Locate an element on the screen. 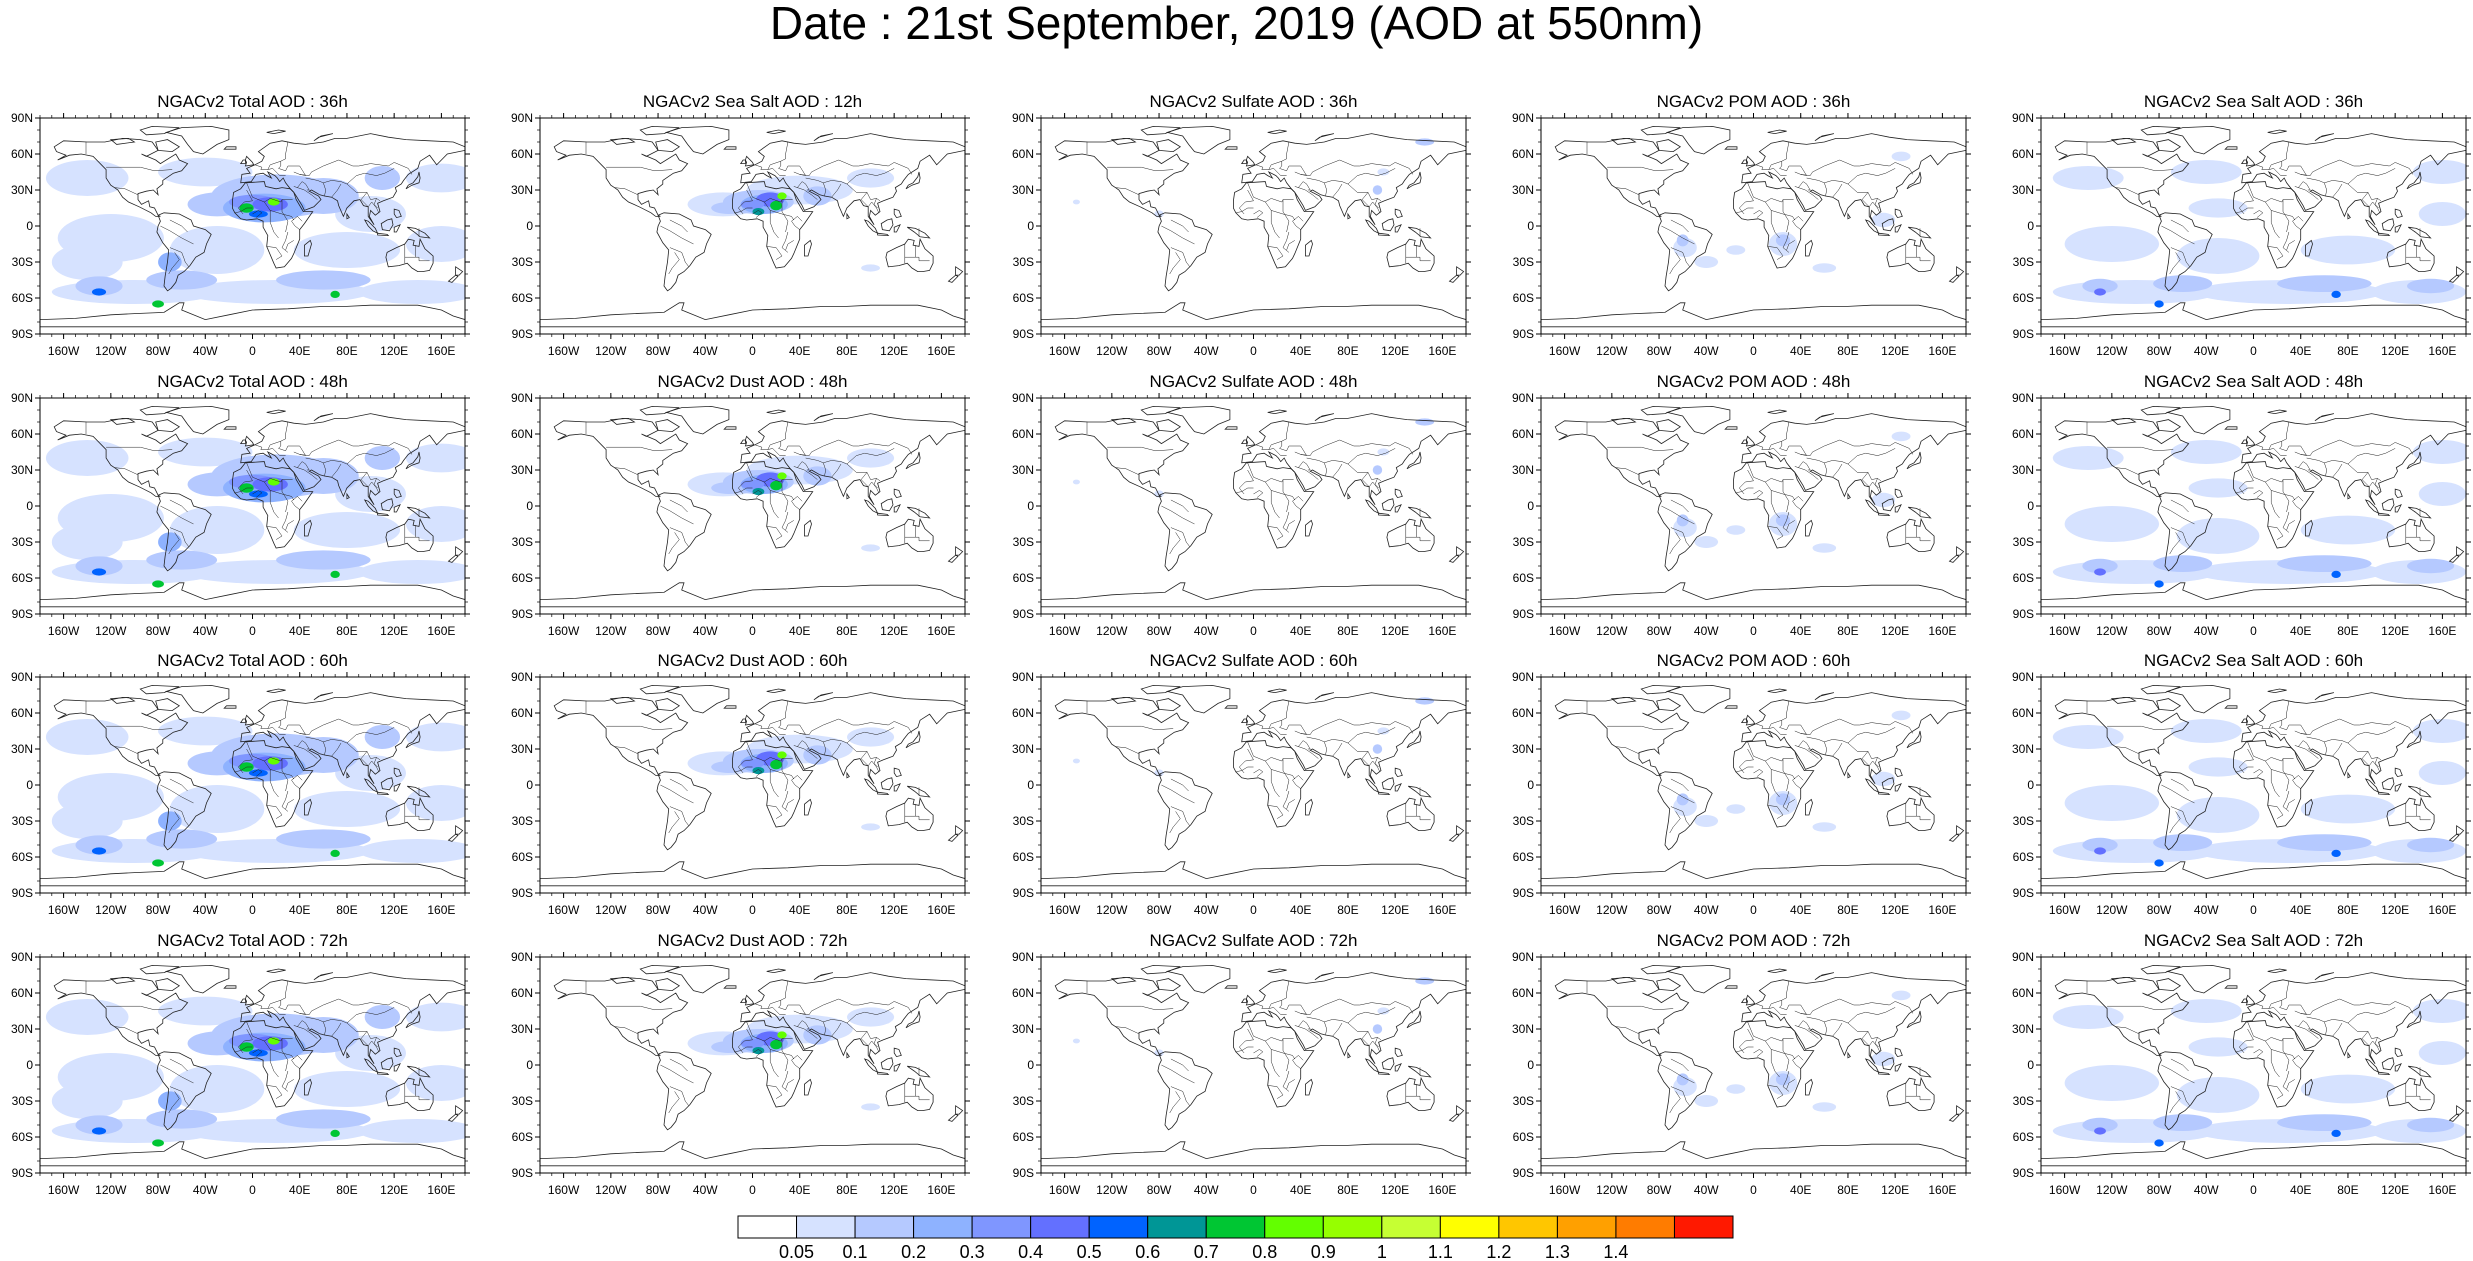  coastlines is located at coordinates (1253, 226).